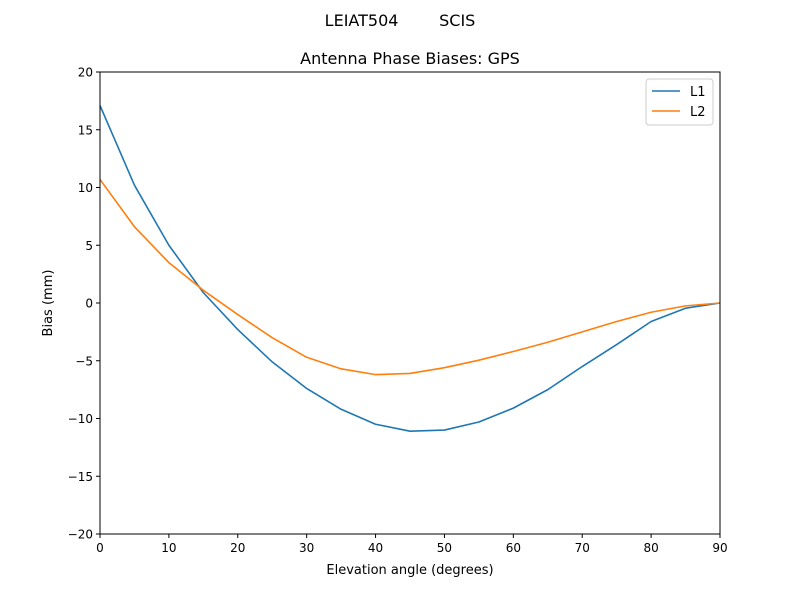 This screenshot has width=800, height=604. What do you see at coordinates (89, 246) in the screenshot?
I see `y-tick-label: 5` at bounding box center [89, 246].